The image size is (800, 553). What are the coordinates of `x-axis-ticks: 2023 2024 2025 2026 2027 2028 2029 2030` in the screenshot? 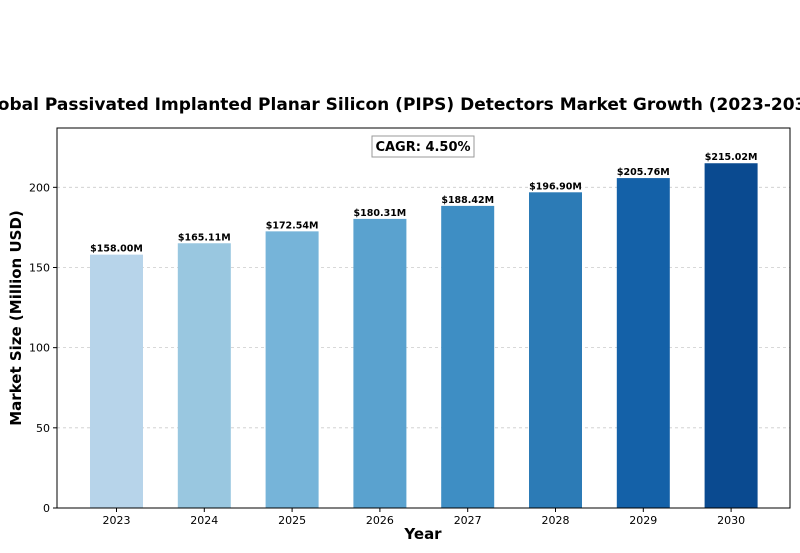 It's located at (424, 517).